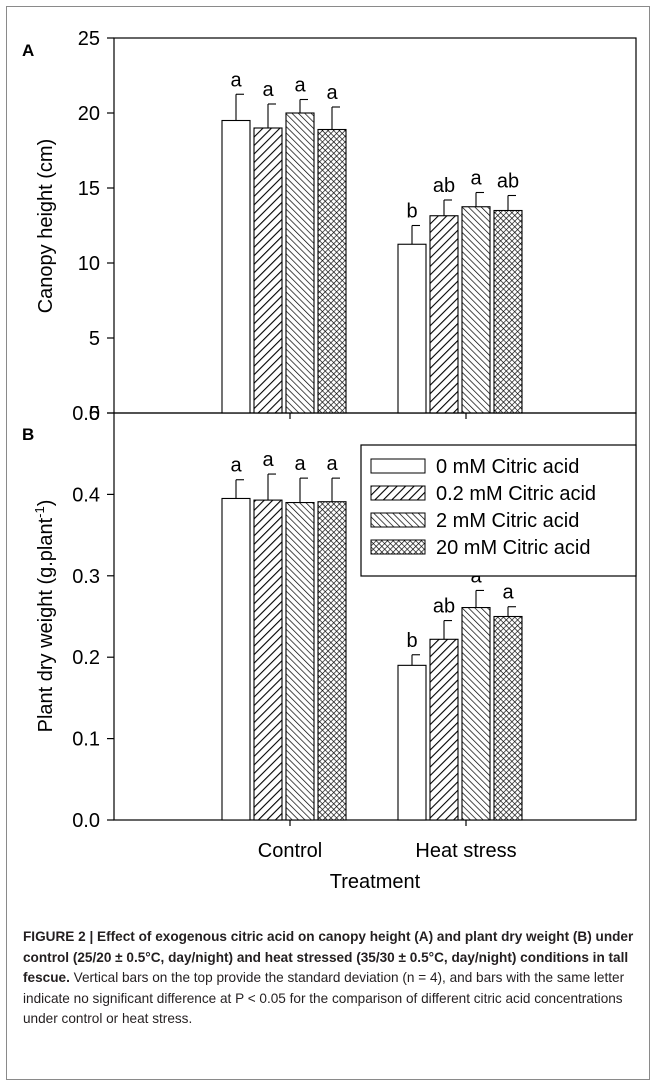 The width and height of the screenshot is (657, 1087). I want to click on legend-label: 0.2 mM Citric acid, so click(516, 494).